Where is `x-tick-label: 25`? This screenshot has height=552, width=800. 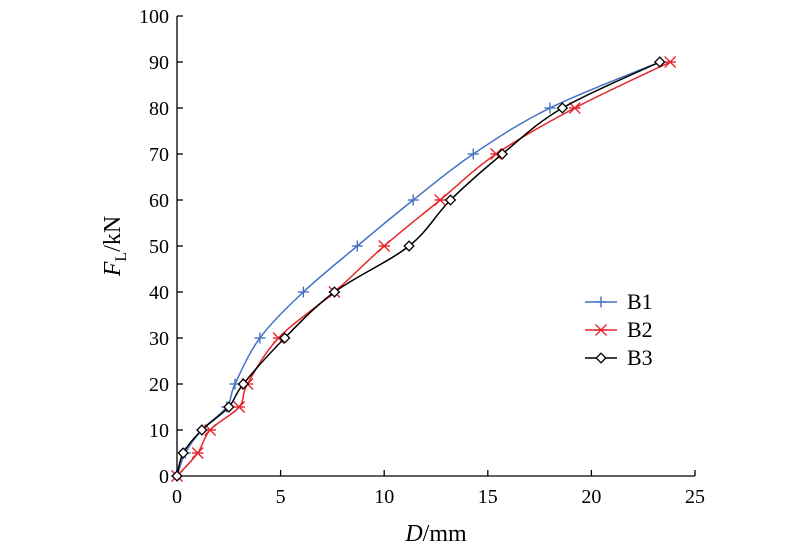 x-tick-label: 25 is located at coordinates (695, 497).